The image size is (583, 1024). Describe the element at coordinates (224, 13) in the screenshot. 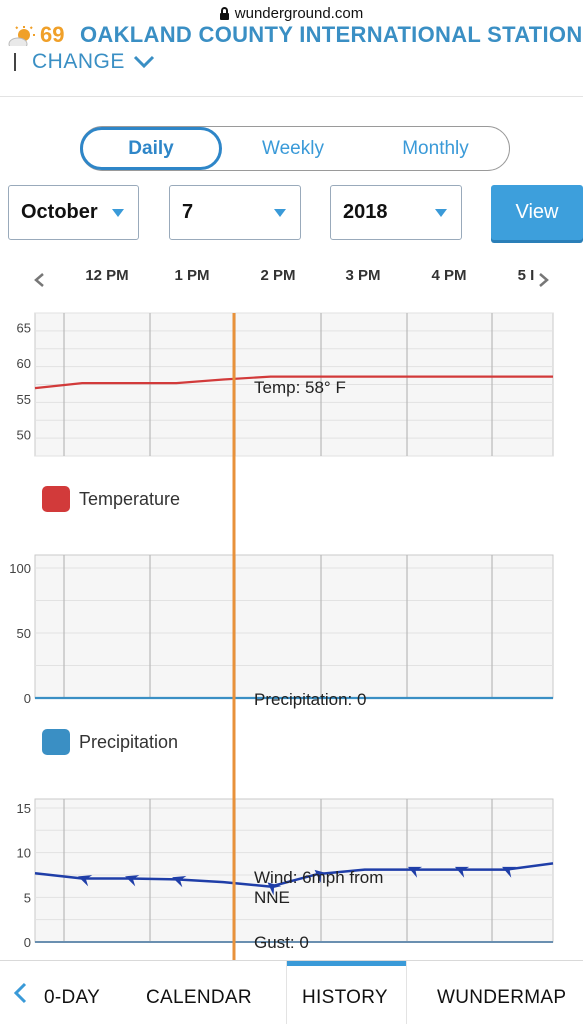

I see `lock-icon` at that location.